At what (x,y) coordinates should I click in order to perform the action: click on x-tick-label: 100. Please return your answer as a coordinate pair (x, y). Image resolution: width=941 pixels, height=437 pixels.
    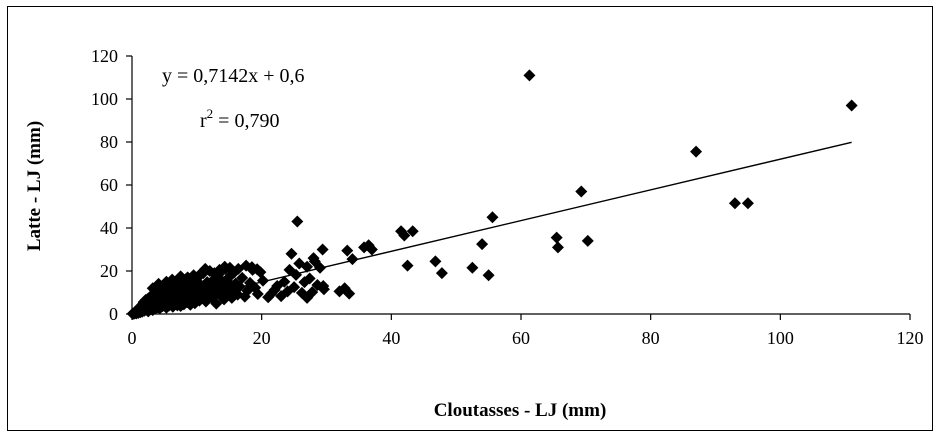
    Looking at the image, I should click on (780, 338).